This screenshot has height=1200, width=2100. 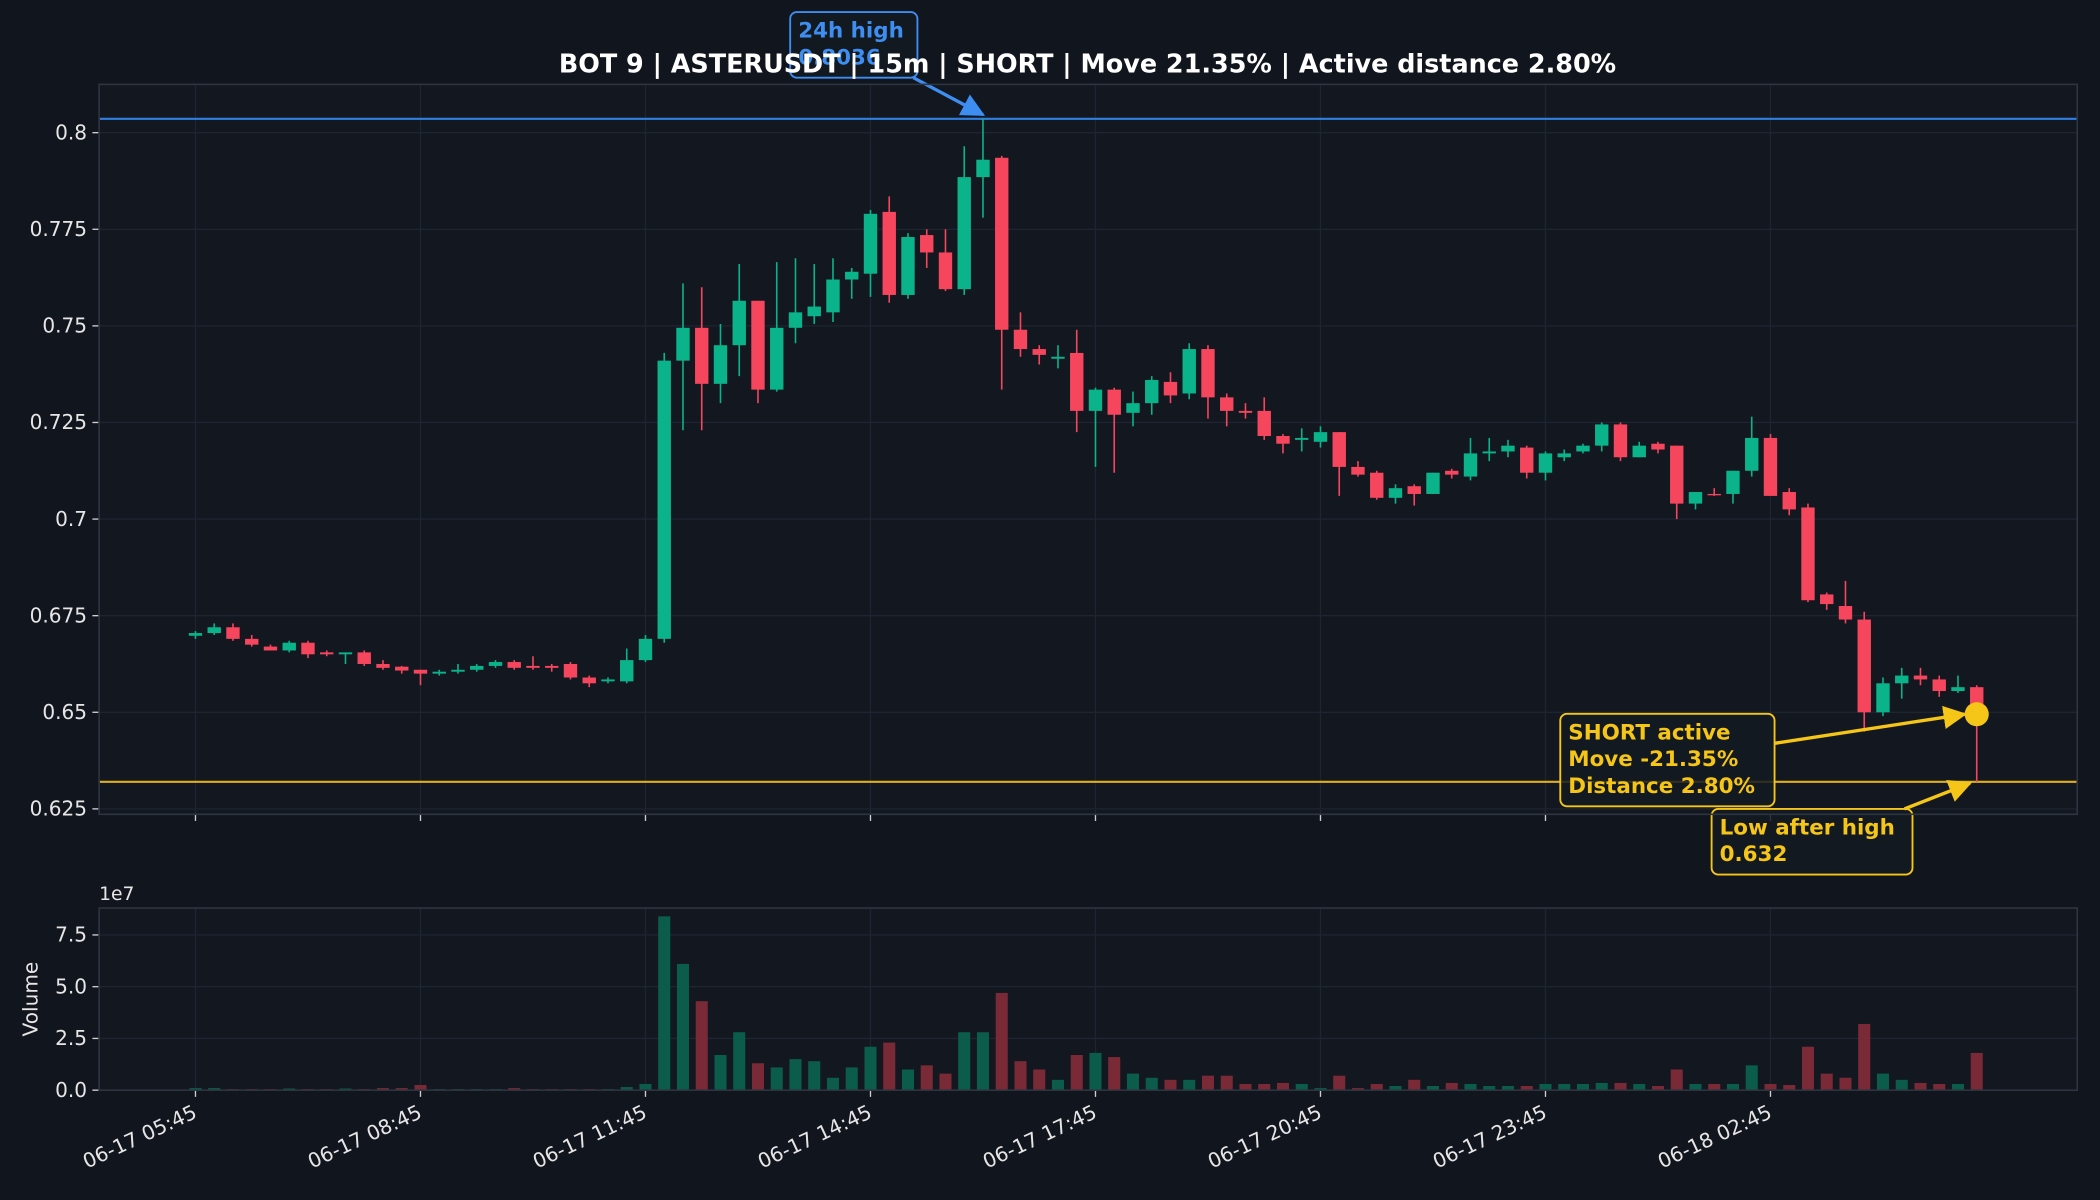 What do you see at coordinates (839, 57) in the screenshot?
I see `annotation-text: 0.8036` at bounding box center [839, 57].